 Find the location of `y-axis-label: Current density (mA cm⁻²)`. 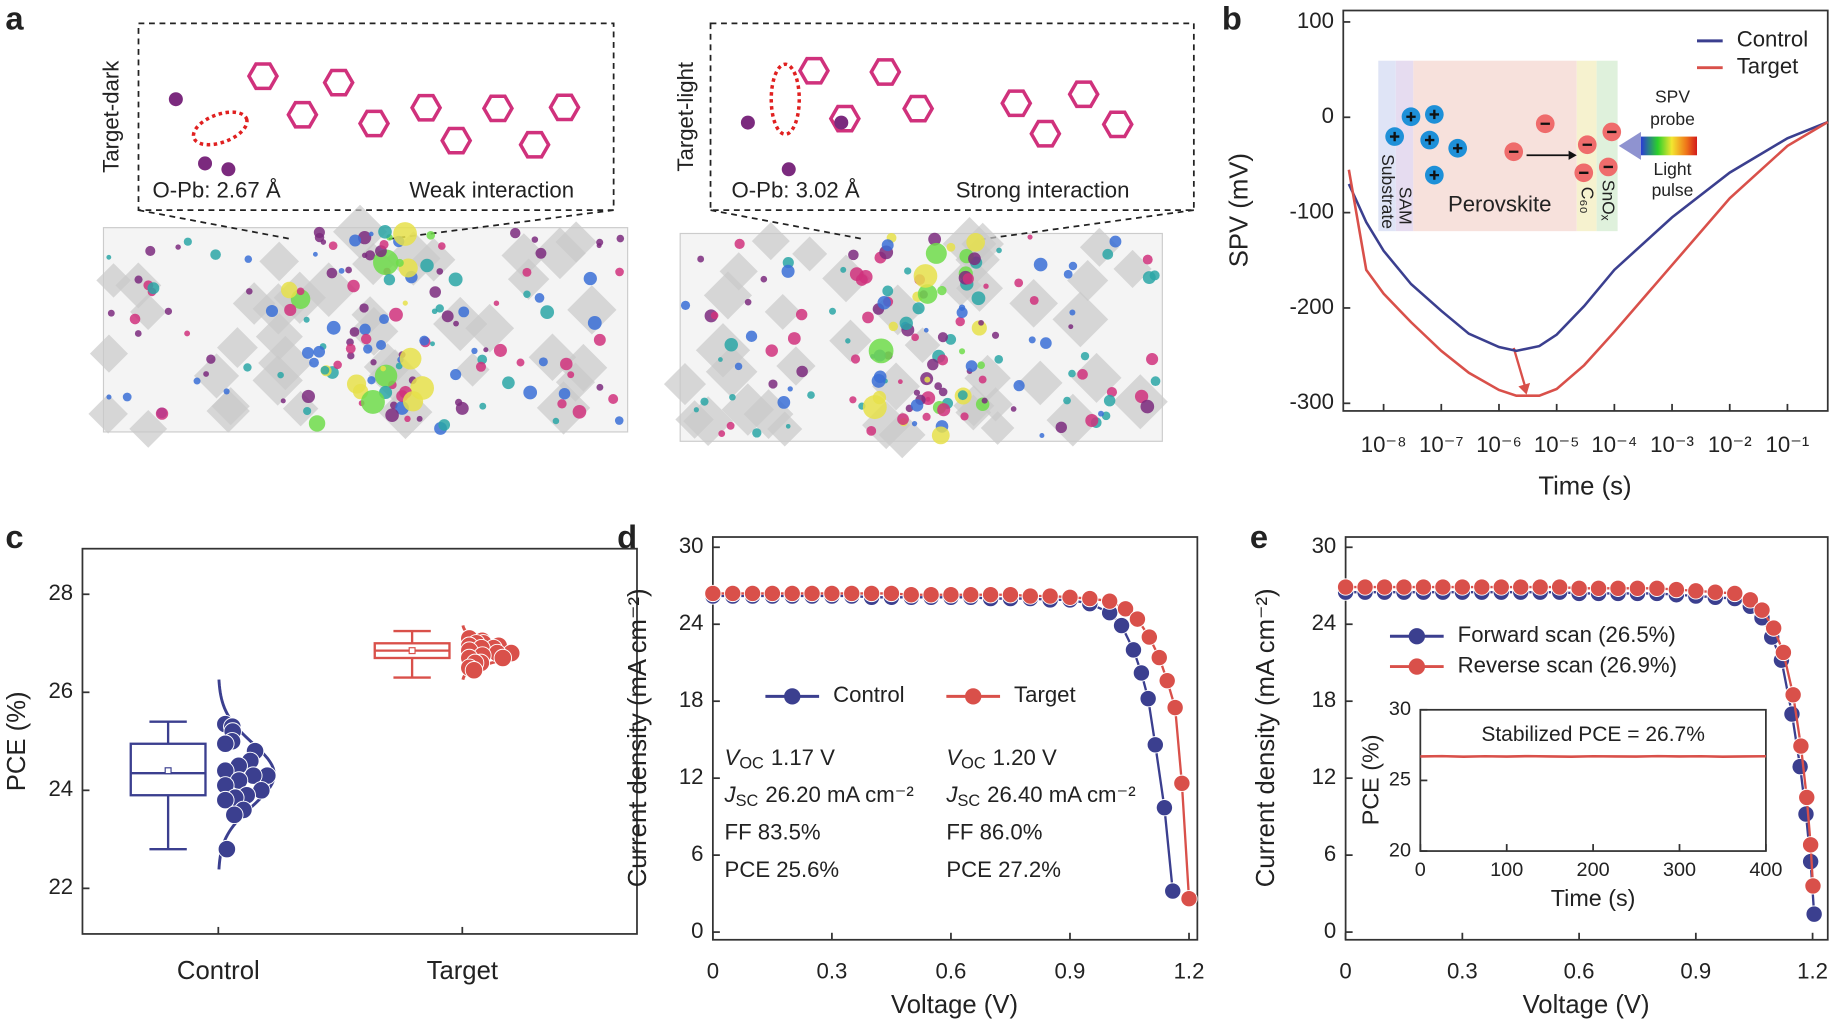

y-axis-label: Current density (mA cm⁻²) is located at coordinates (1266, 737).